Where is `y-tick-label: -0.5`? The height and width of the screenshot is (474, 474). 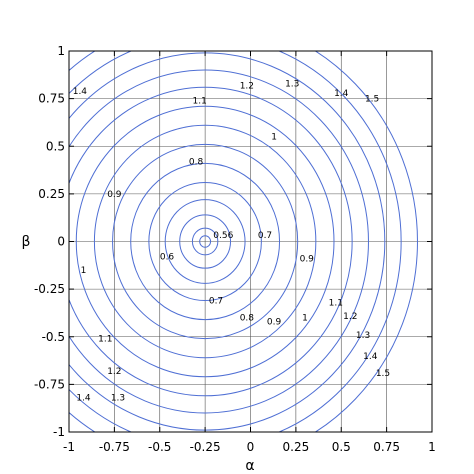 y-tick-label: -0.5 is located at coordinates (53, 337).